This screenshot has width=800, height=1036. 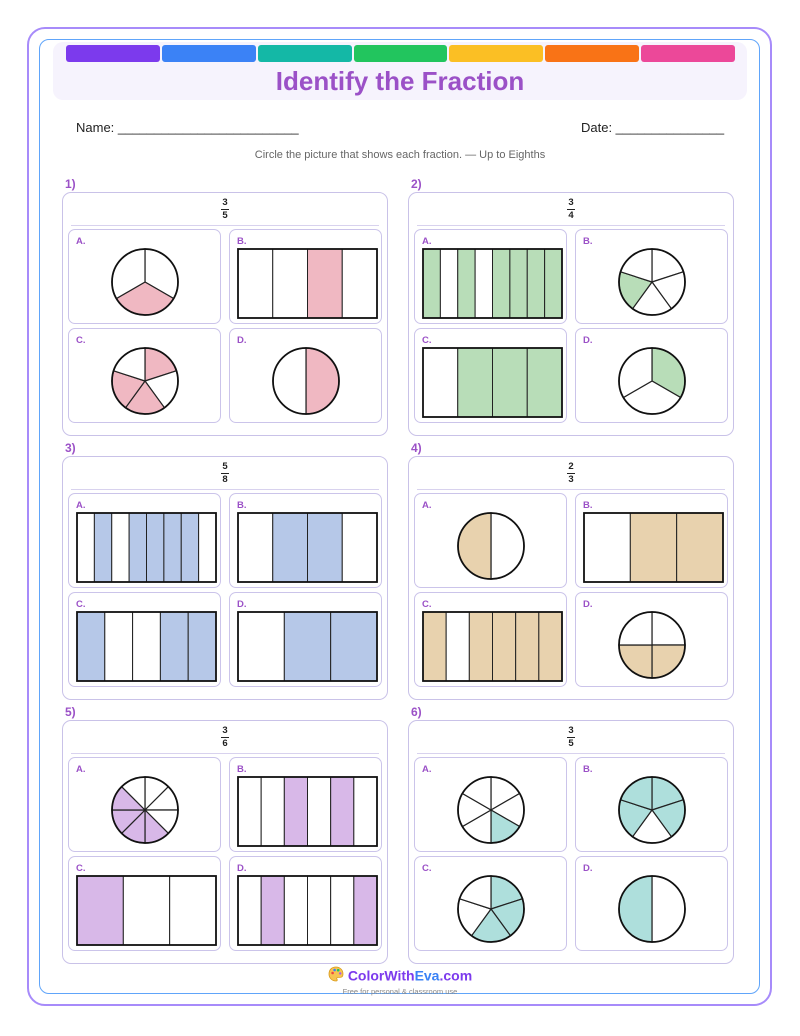 I want to click on footer-brand: ColorWithEva.com, so click(x=410, y=975).